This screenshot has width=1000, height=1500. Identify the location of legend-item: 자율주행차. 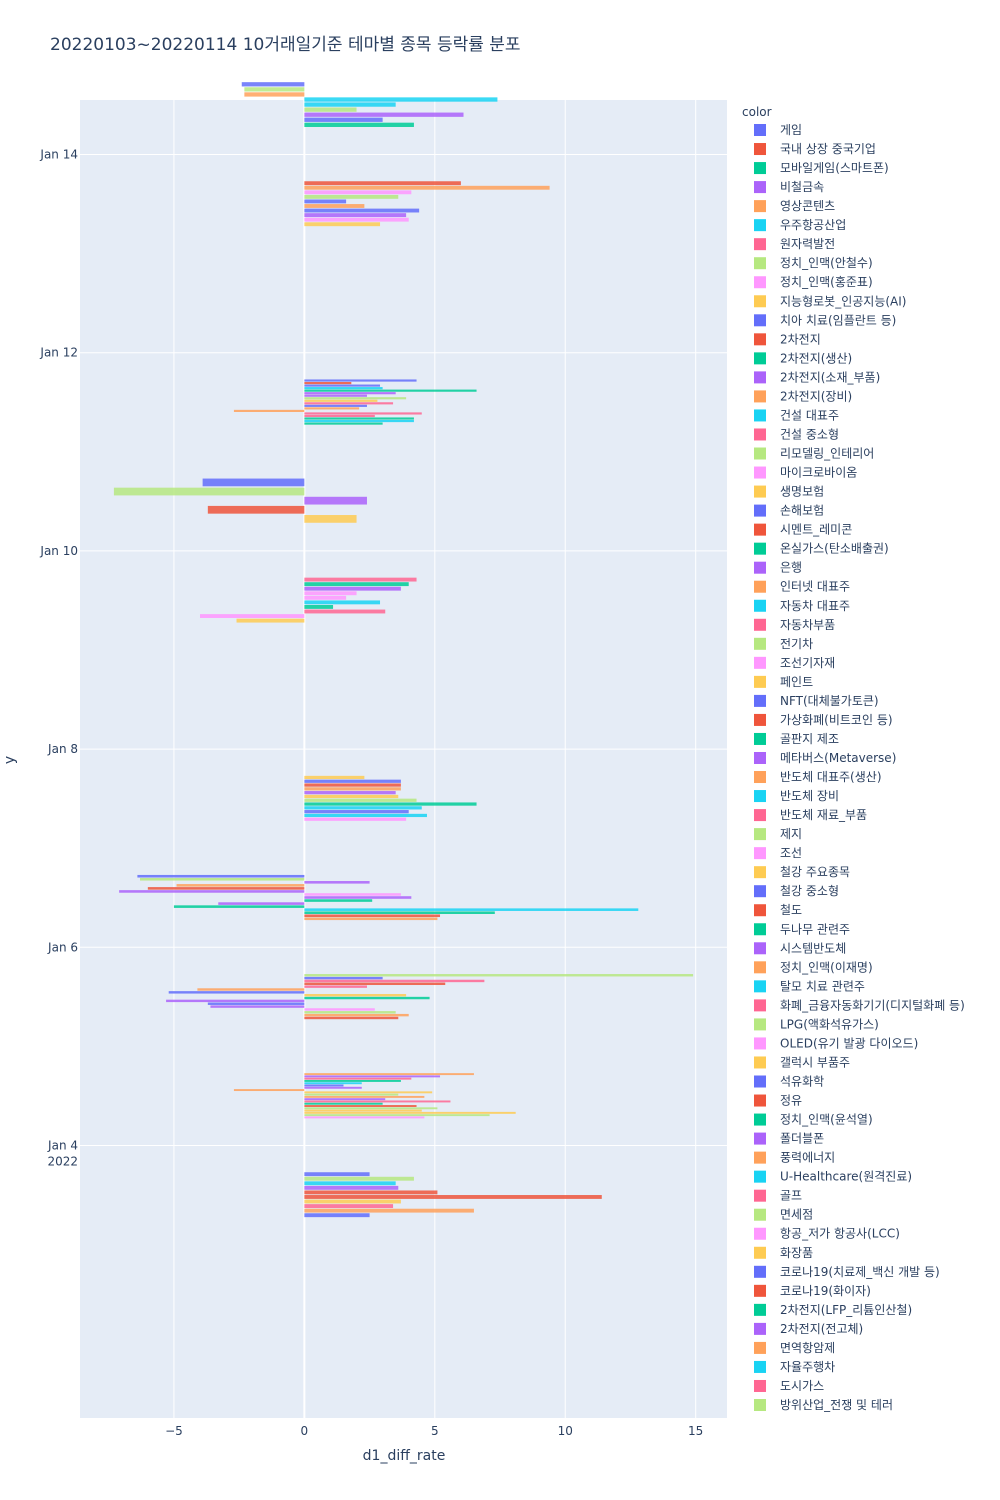
(807, 1366).